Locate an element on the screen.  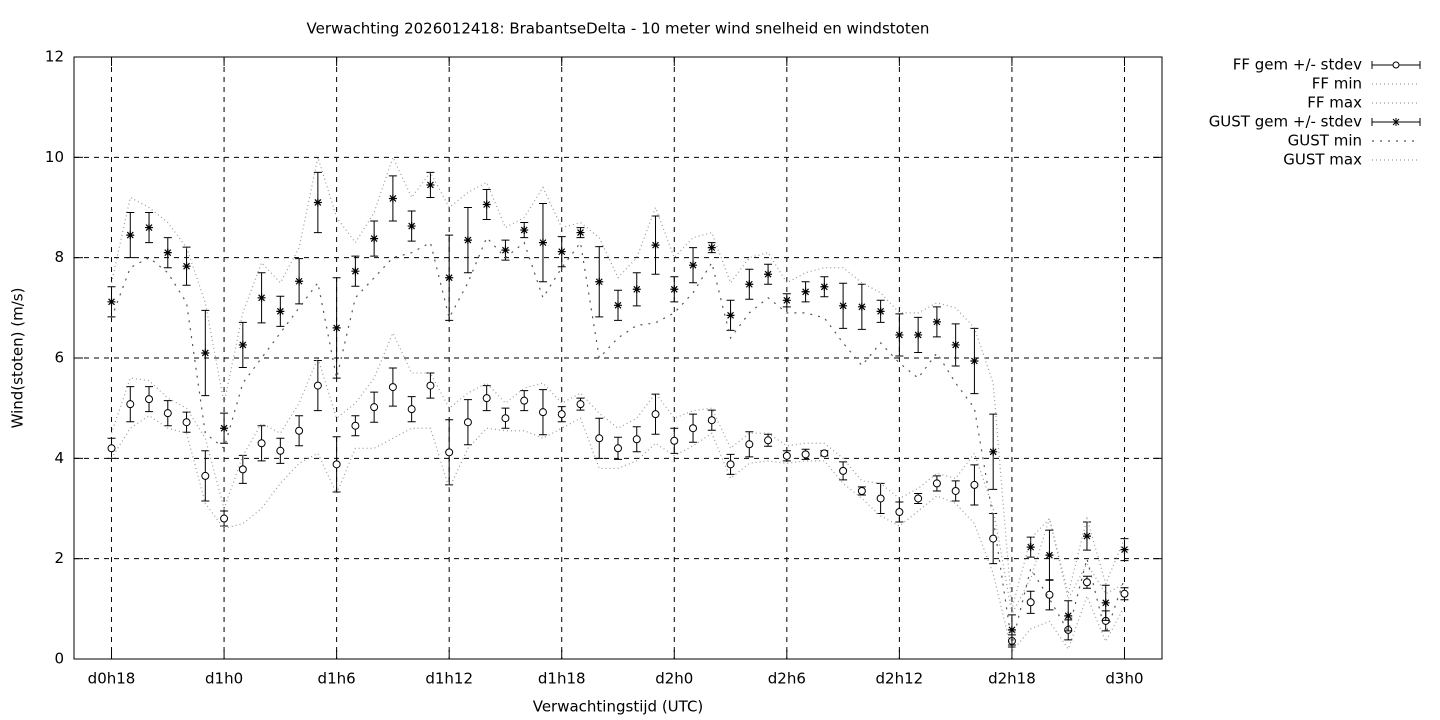
y-tick-label: 2 is located at coordinates (59, 558).